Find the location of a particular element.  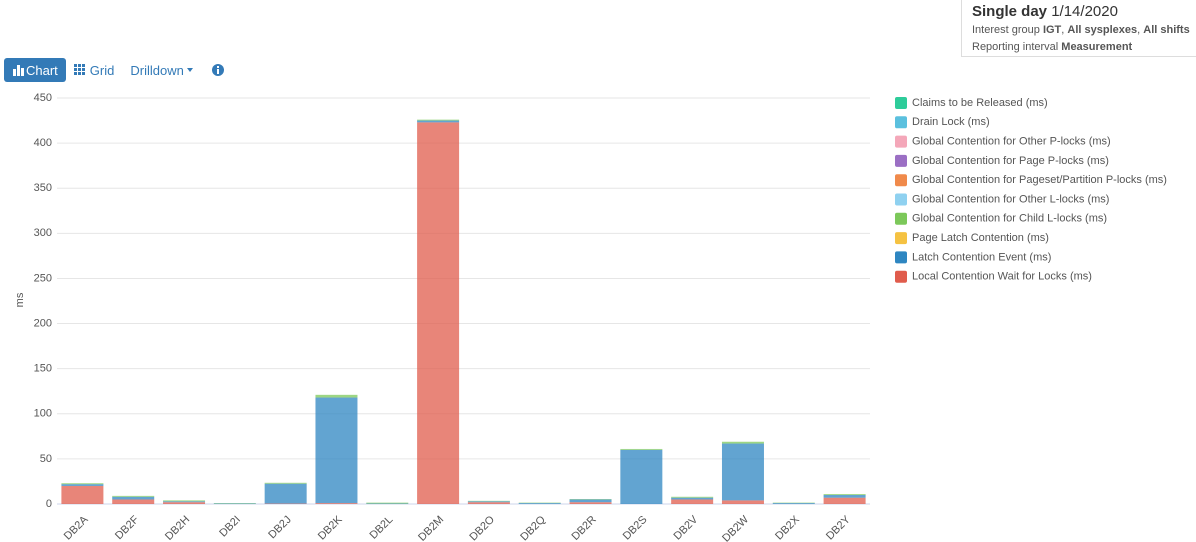

x-tick-label: DB2Y is located at coordinates (838, 527).